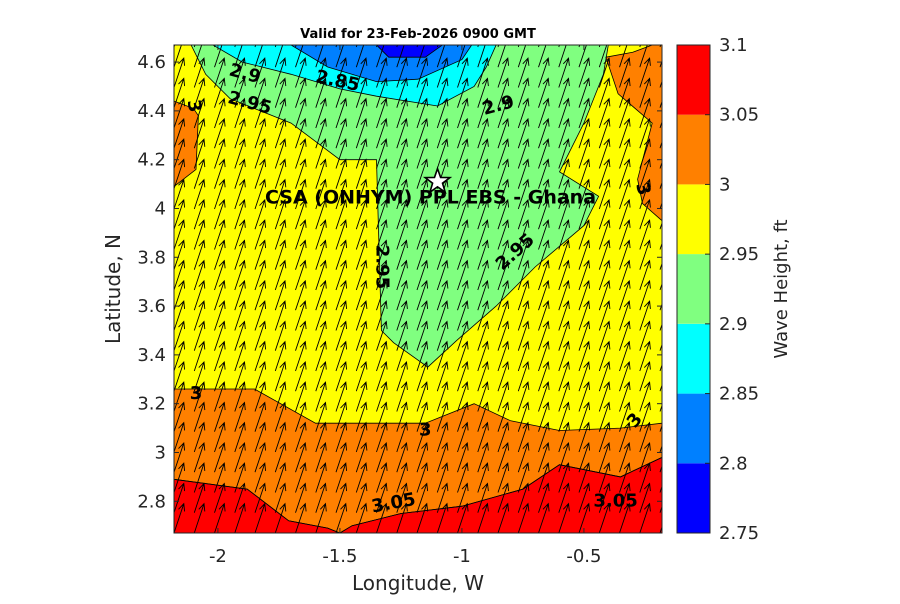 This screenshot has width=900, height=604. Describe the element at coordinates (633, 133) in the screenshot. I see `contour-region` at that location.